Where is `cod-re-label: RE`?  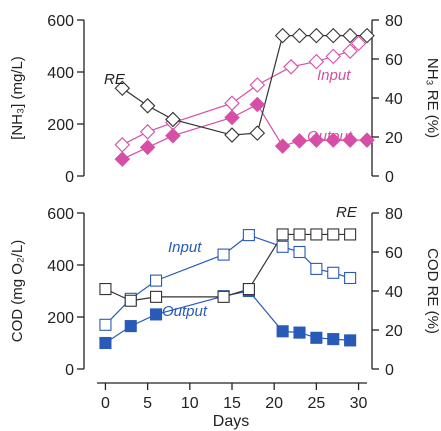 cod-re-label: RE is located at coordinates (347, 212).